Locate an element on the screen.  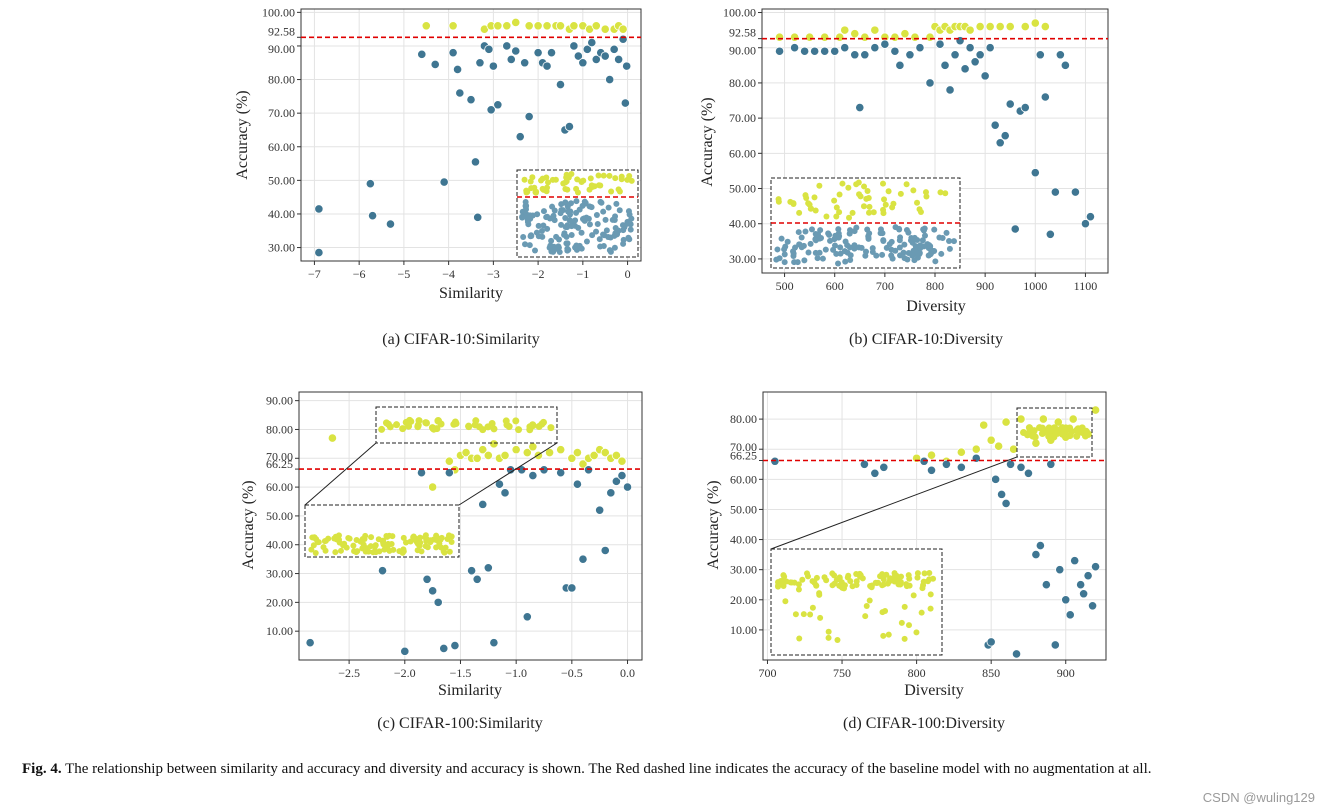
y-tick-label: 100.00 is located at coordinates (739, 13).